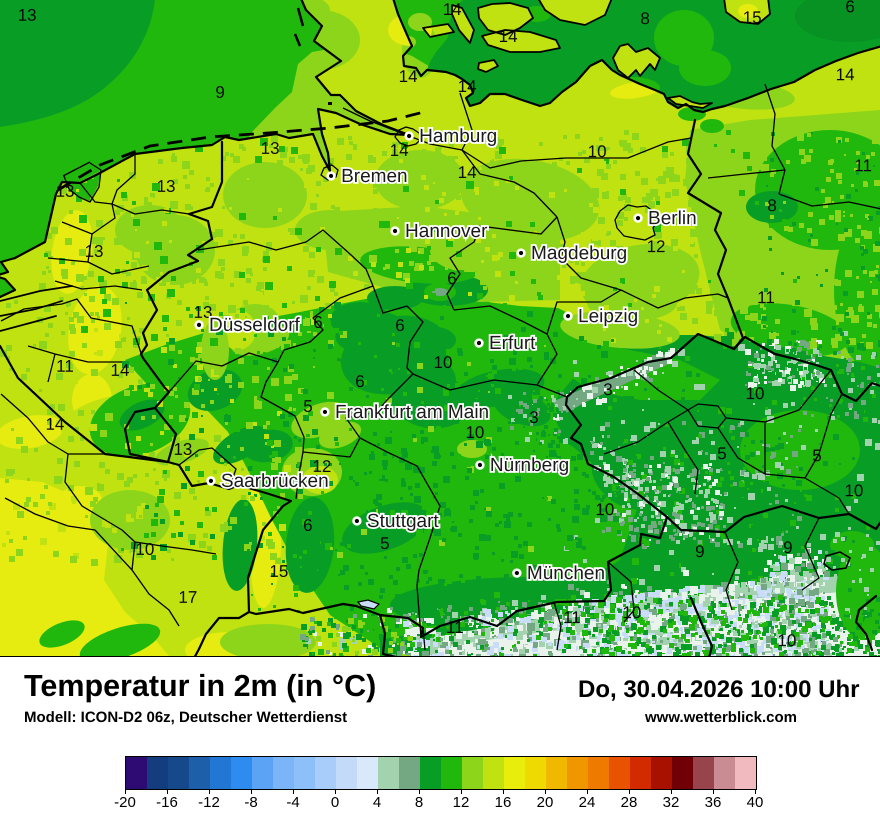  What do you see at coordinates (187, 597) in the screenshot?
I see `svg-text: 17` at bounding box center [187, 597].